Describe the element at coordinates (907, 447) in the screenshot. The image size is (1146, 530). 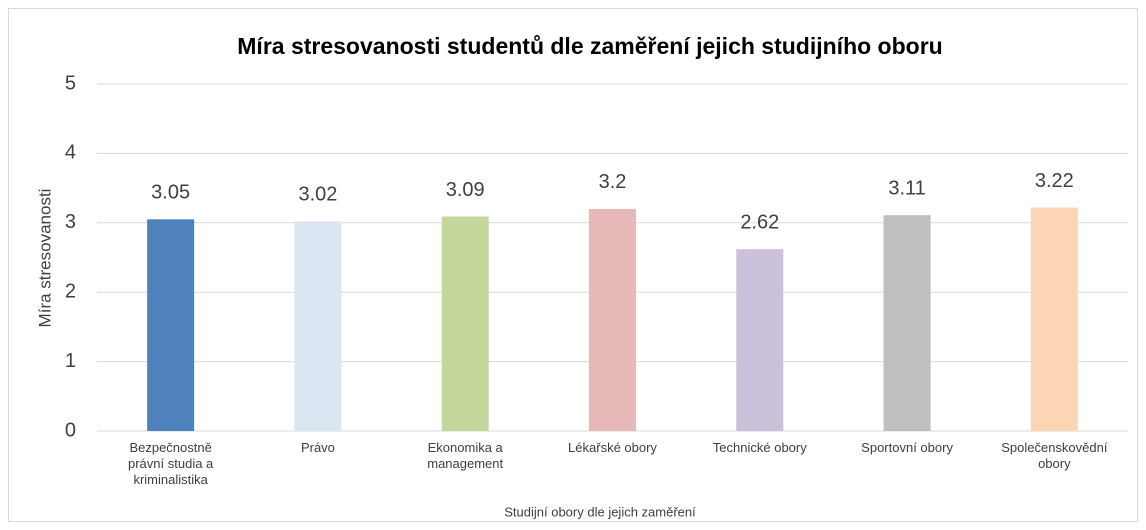
I see `x-tick-label: Sportovní obory` at that location.